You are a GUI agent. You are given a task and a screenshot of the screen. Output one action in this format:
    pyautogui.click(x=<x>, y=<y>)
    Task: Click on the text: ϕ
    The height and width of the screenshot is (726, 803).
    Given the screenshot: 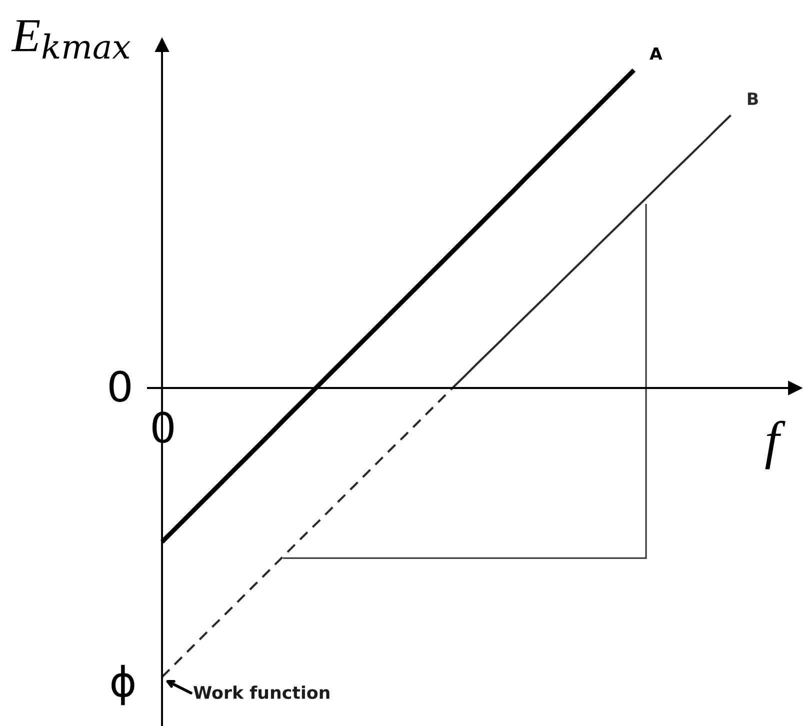 What is the action you would take?
    pyautogui.click(x=123, y=685)
    